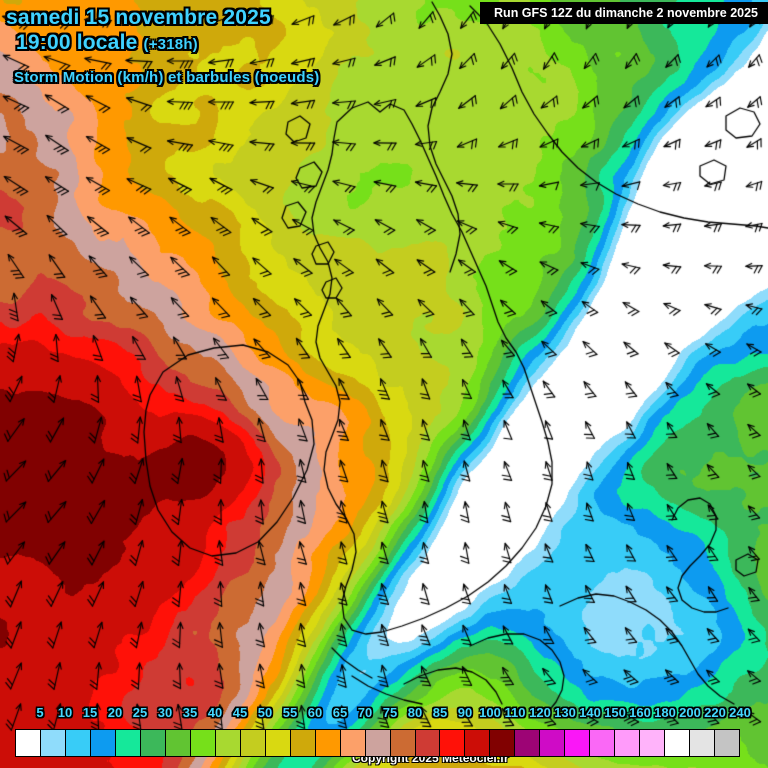 This screenshot has height=768, width=768. Describe the element at coordinates (465, 712) in the screenshot. I see `legend-tick: 90` at that location.